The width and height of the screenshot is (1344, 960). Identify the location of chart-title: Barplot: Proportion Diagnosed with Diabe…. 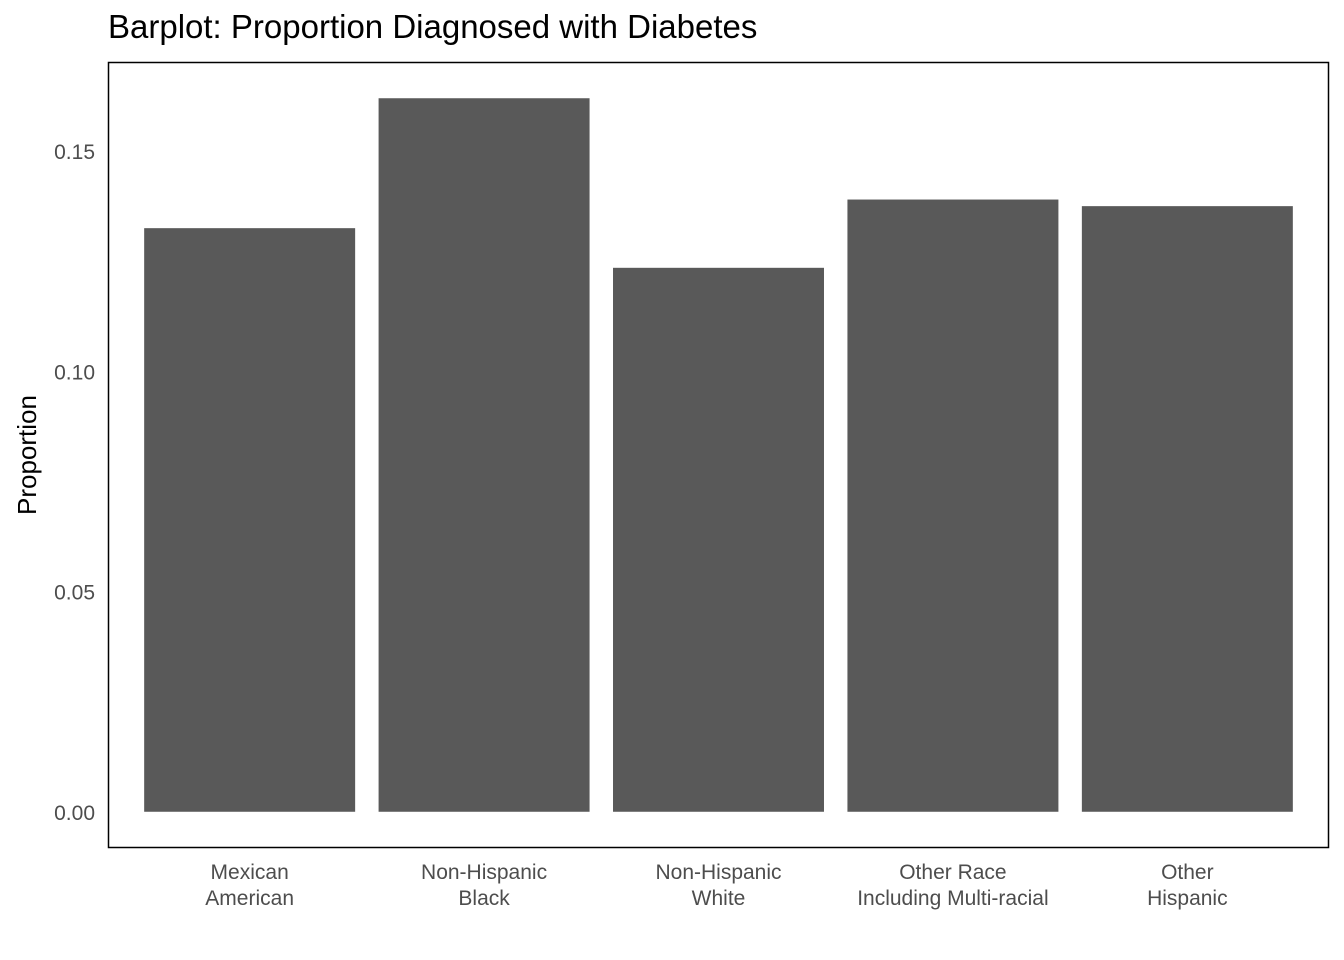
(433, 26).